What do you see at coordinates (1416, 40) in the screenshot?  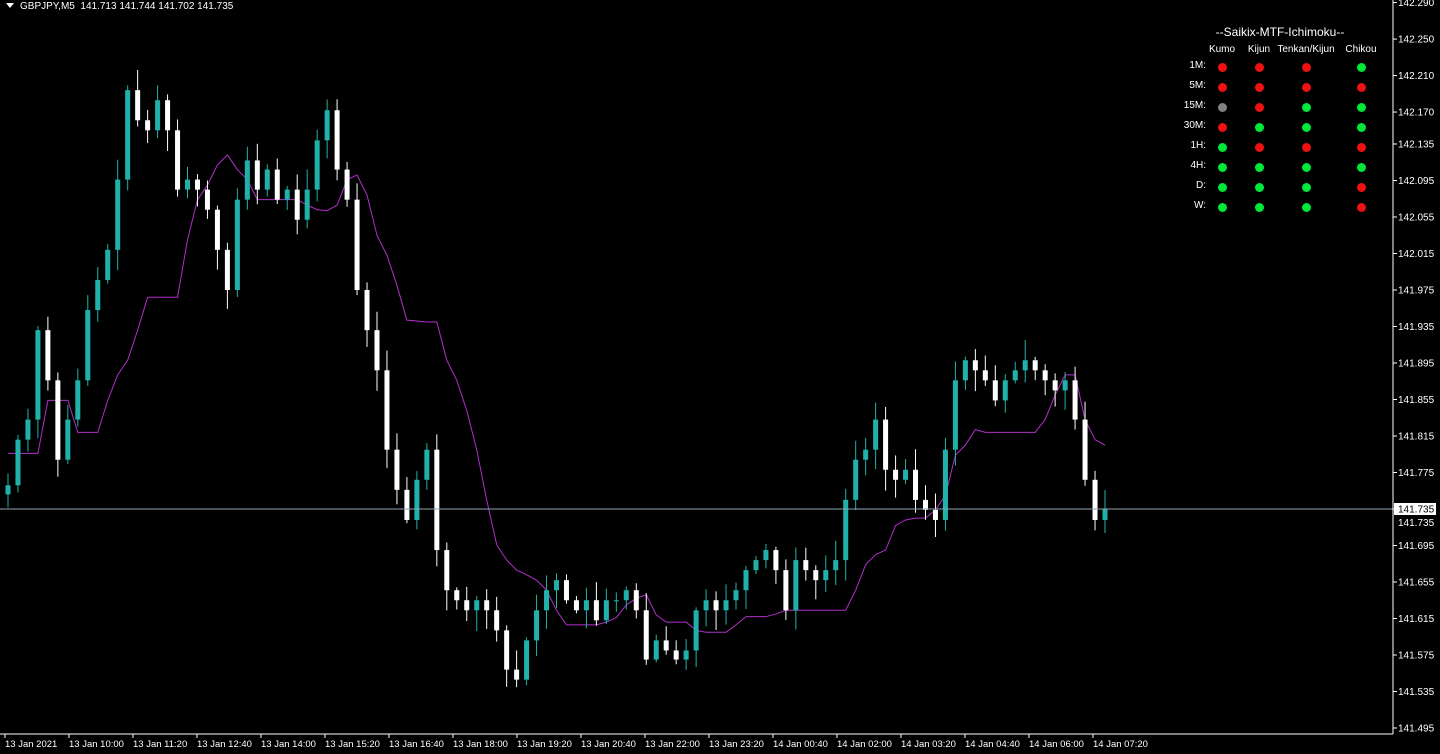 I see `price-tick-label: 142.250` at bounding box center [1416, 40].